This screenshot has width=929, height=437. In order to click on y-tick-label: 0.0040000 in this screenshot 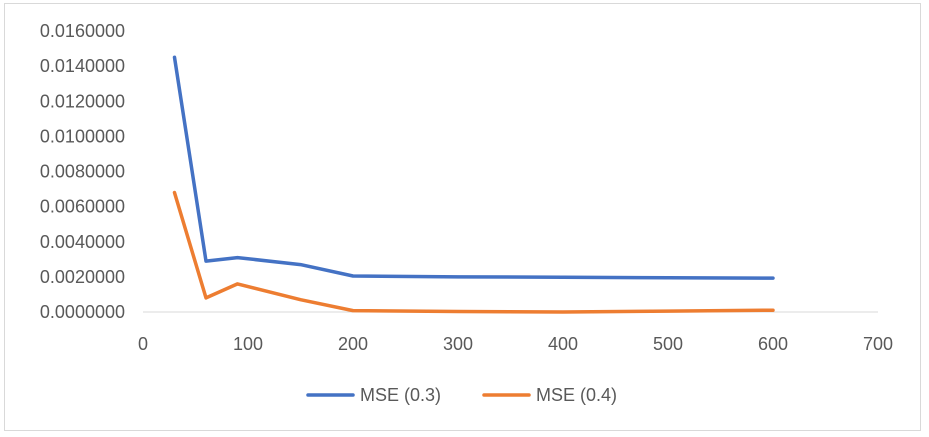, I will do `click(82, 242)`.